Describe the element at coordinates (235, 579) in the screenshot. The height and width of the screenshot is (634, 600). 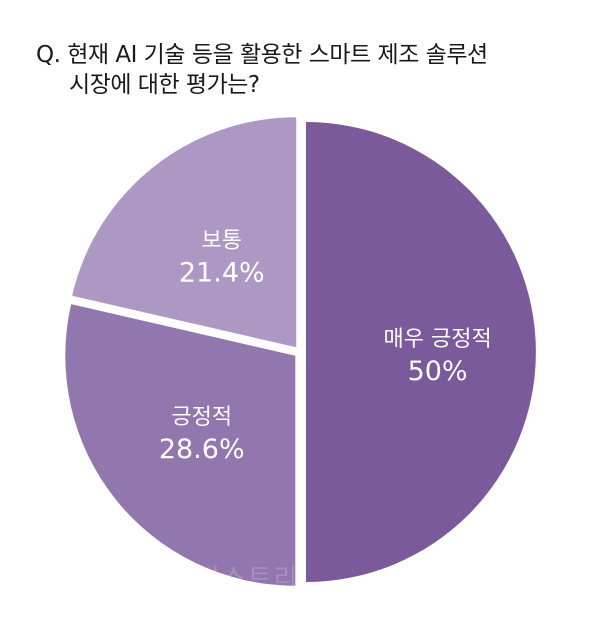
I see `watermark: 인더스트리` at that location.